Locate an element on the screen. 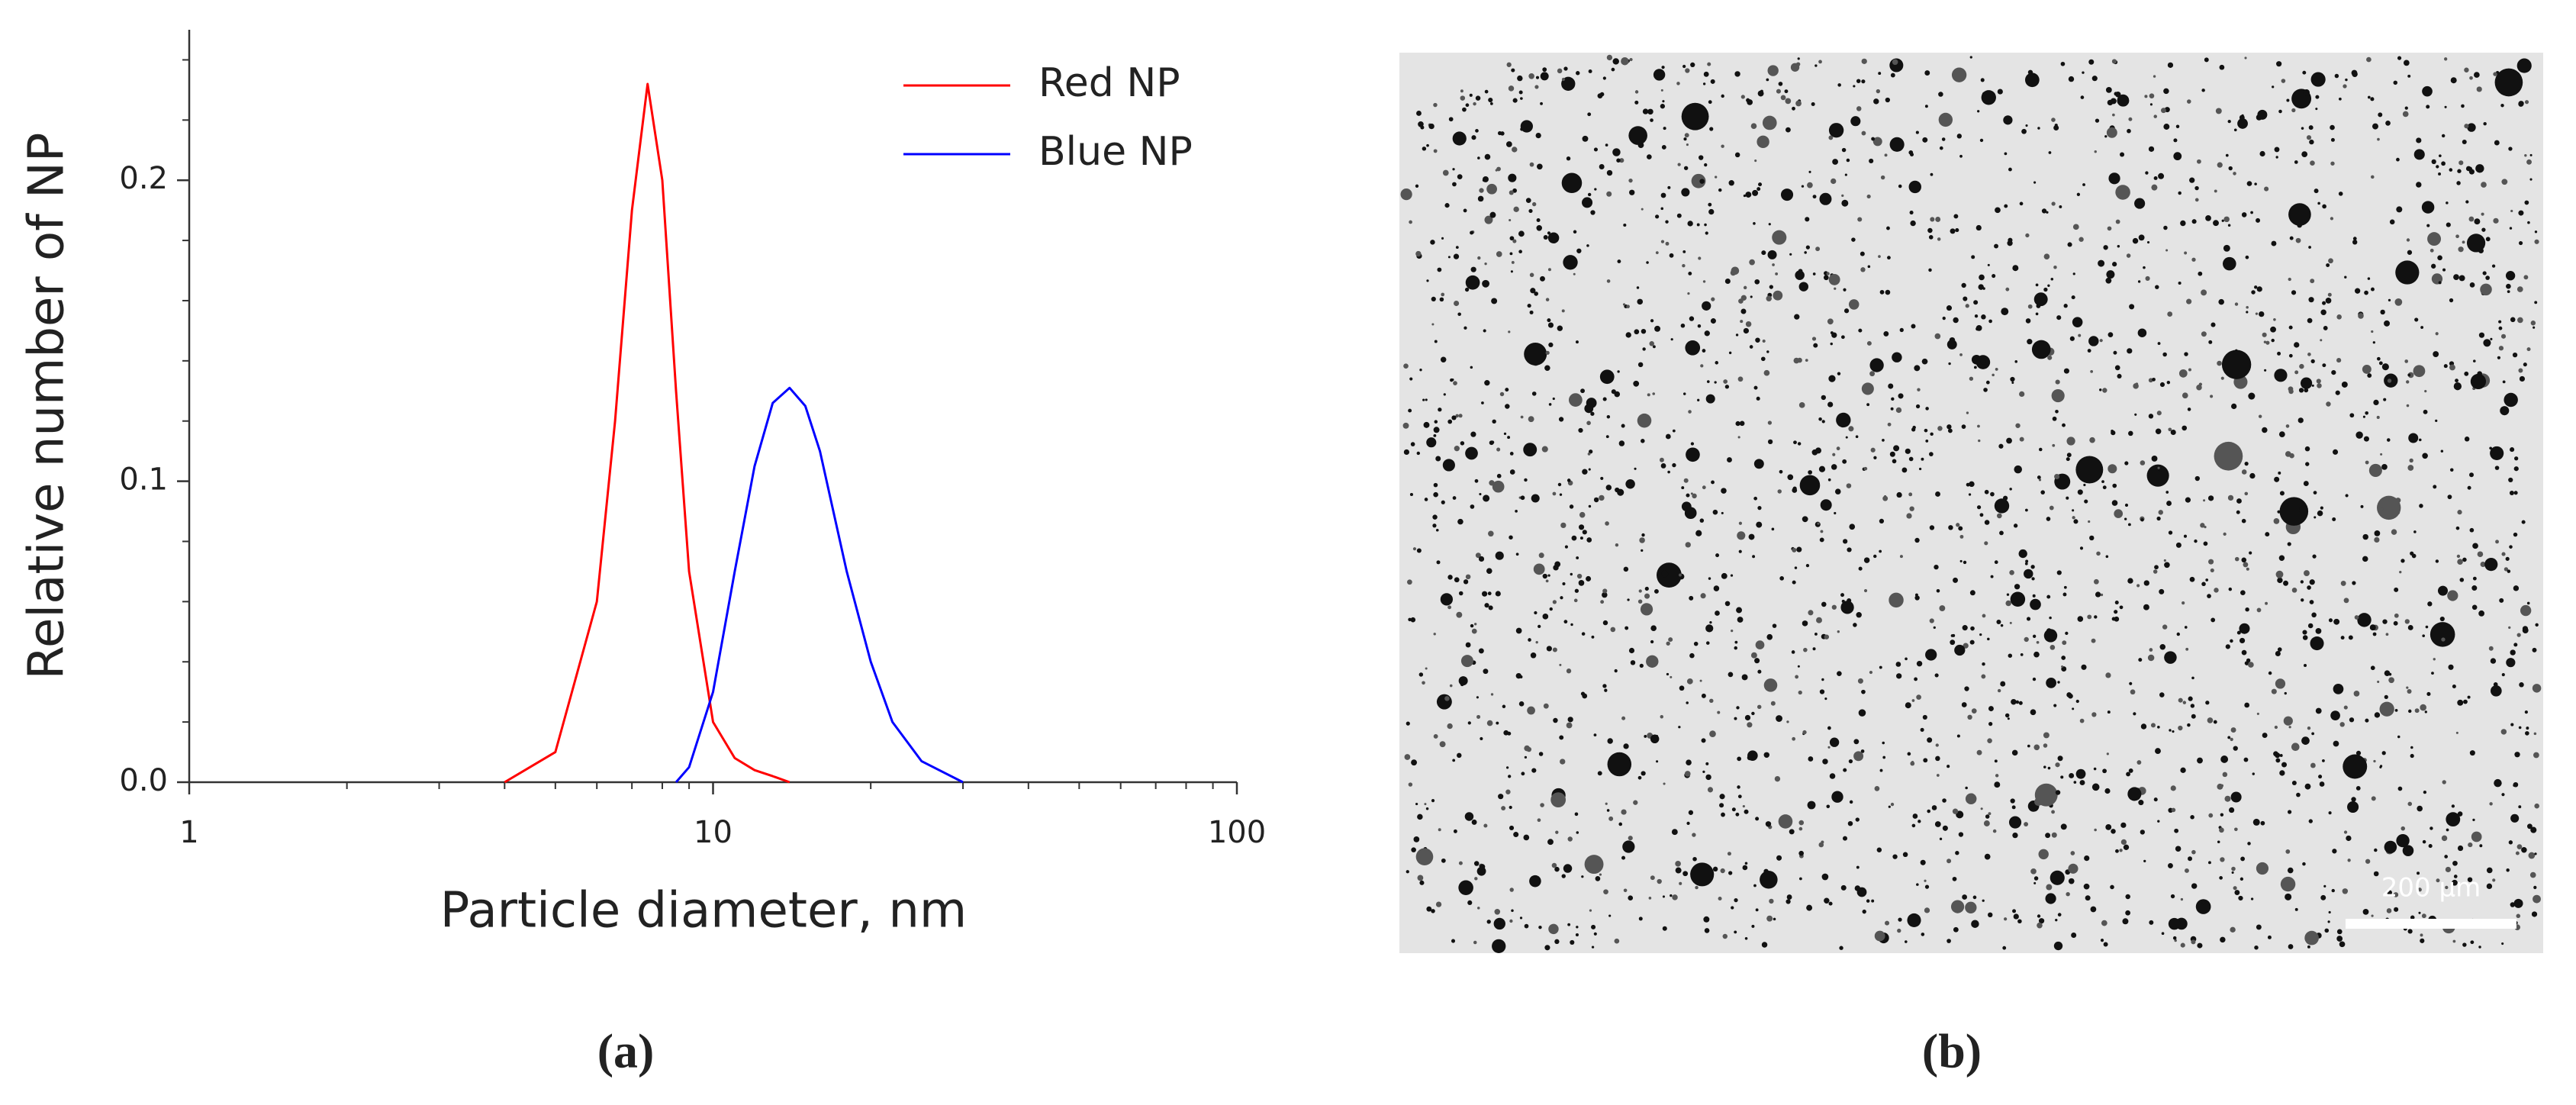 This screenshot has height=1105, width=2576. panel-label: (b) is located at coordinates (1952, 1051).